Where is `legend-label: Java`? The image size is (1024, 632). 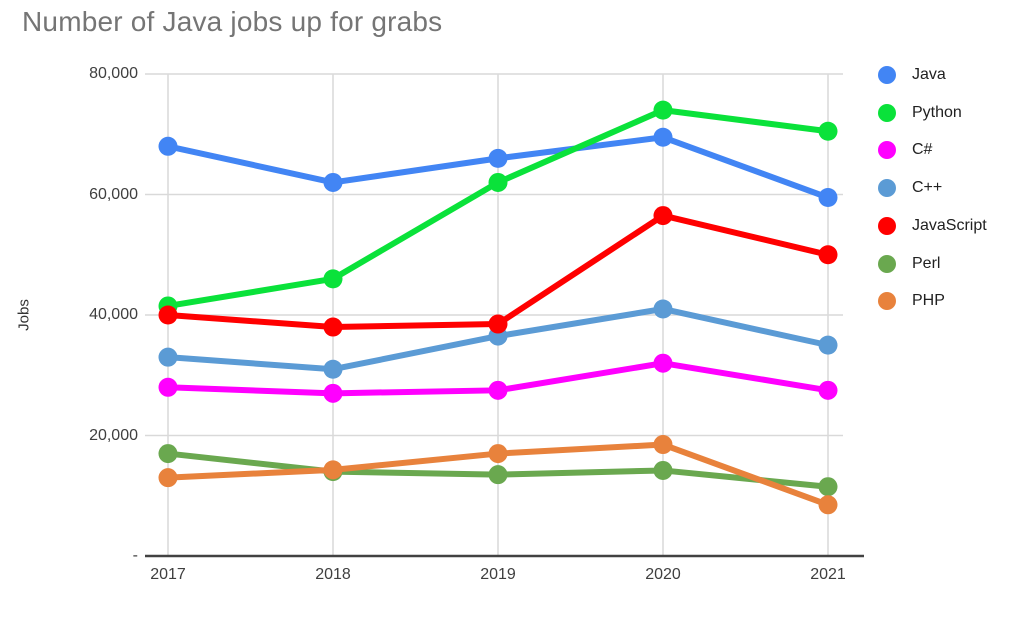
legend-label: Java is located at coordinates (929, 74).